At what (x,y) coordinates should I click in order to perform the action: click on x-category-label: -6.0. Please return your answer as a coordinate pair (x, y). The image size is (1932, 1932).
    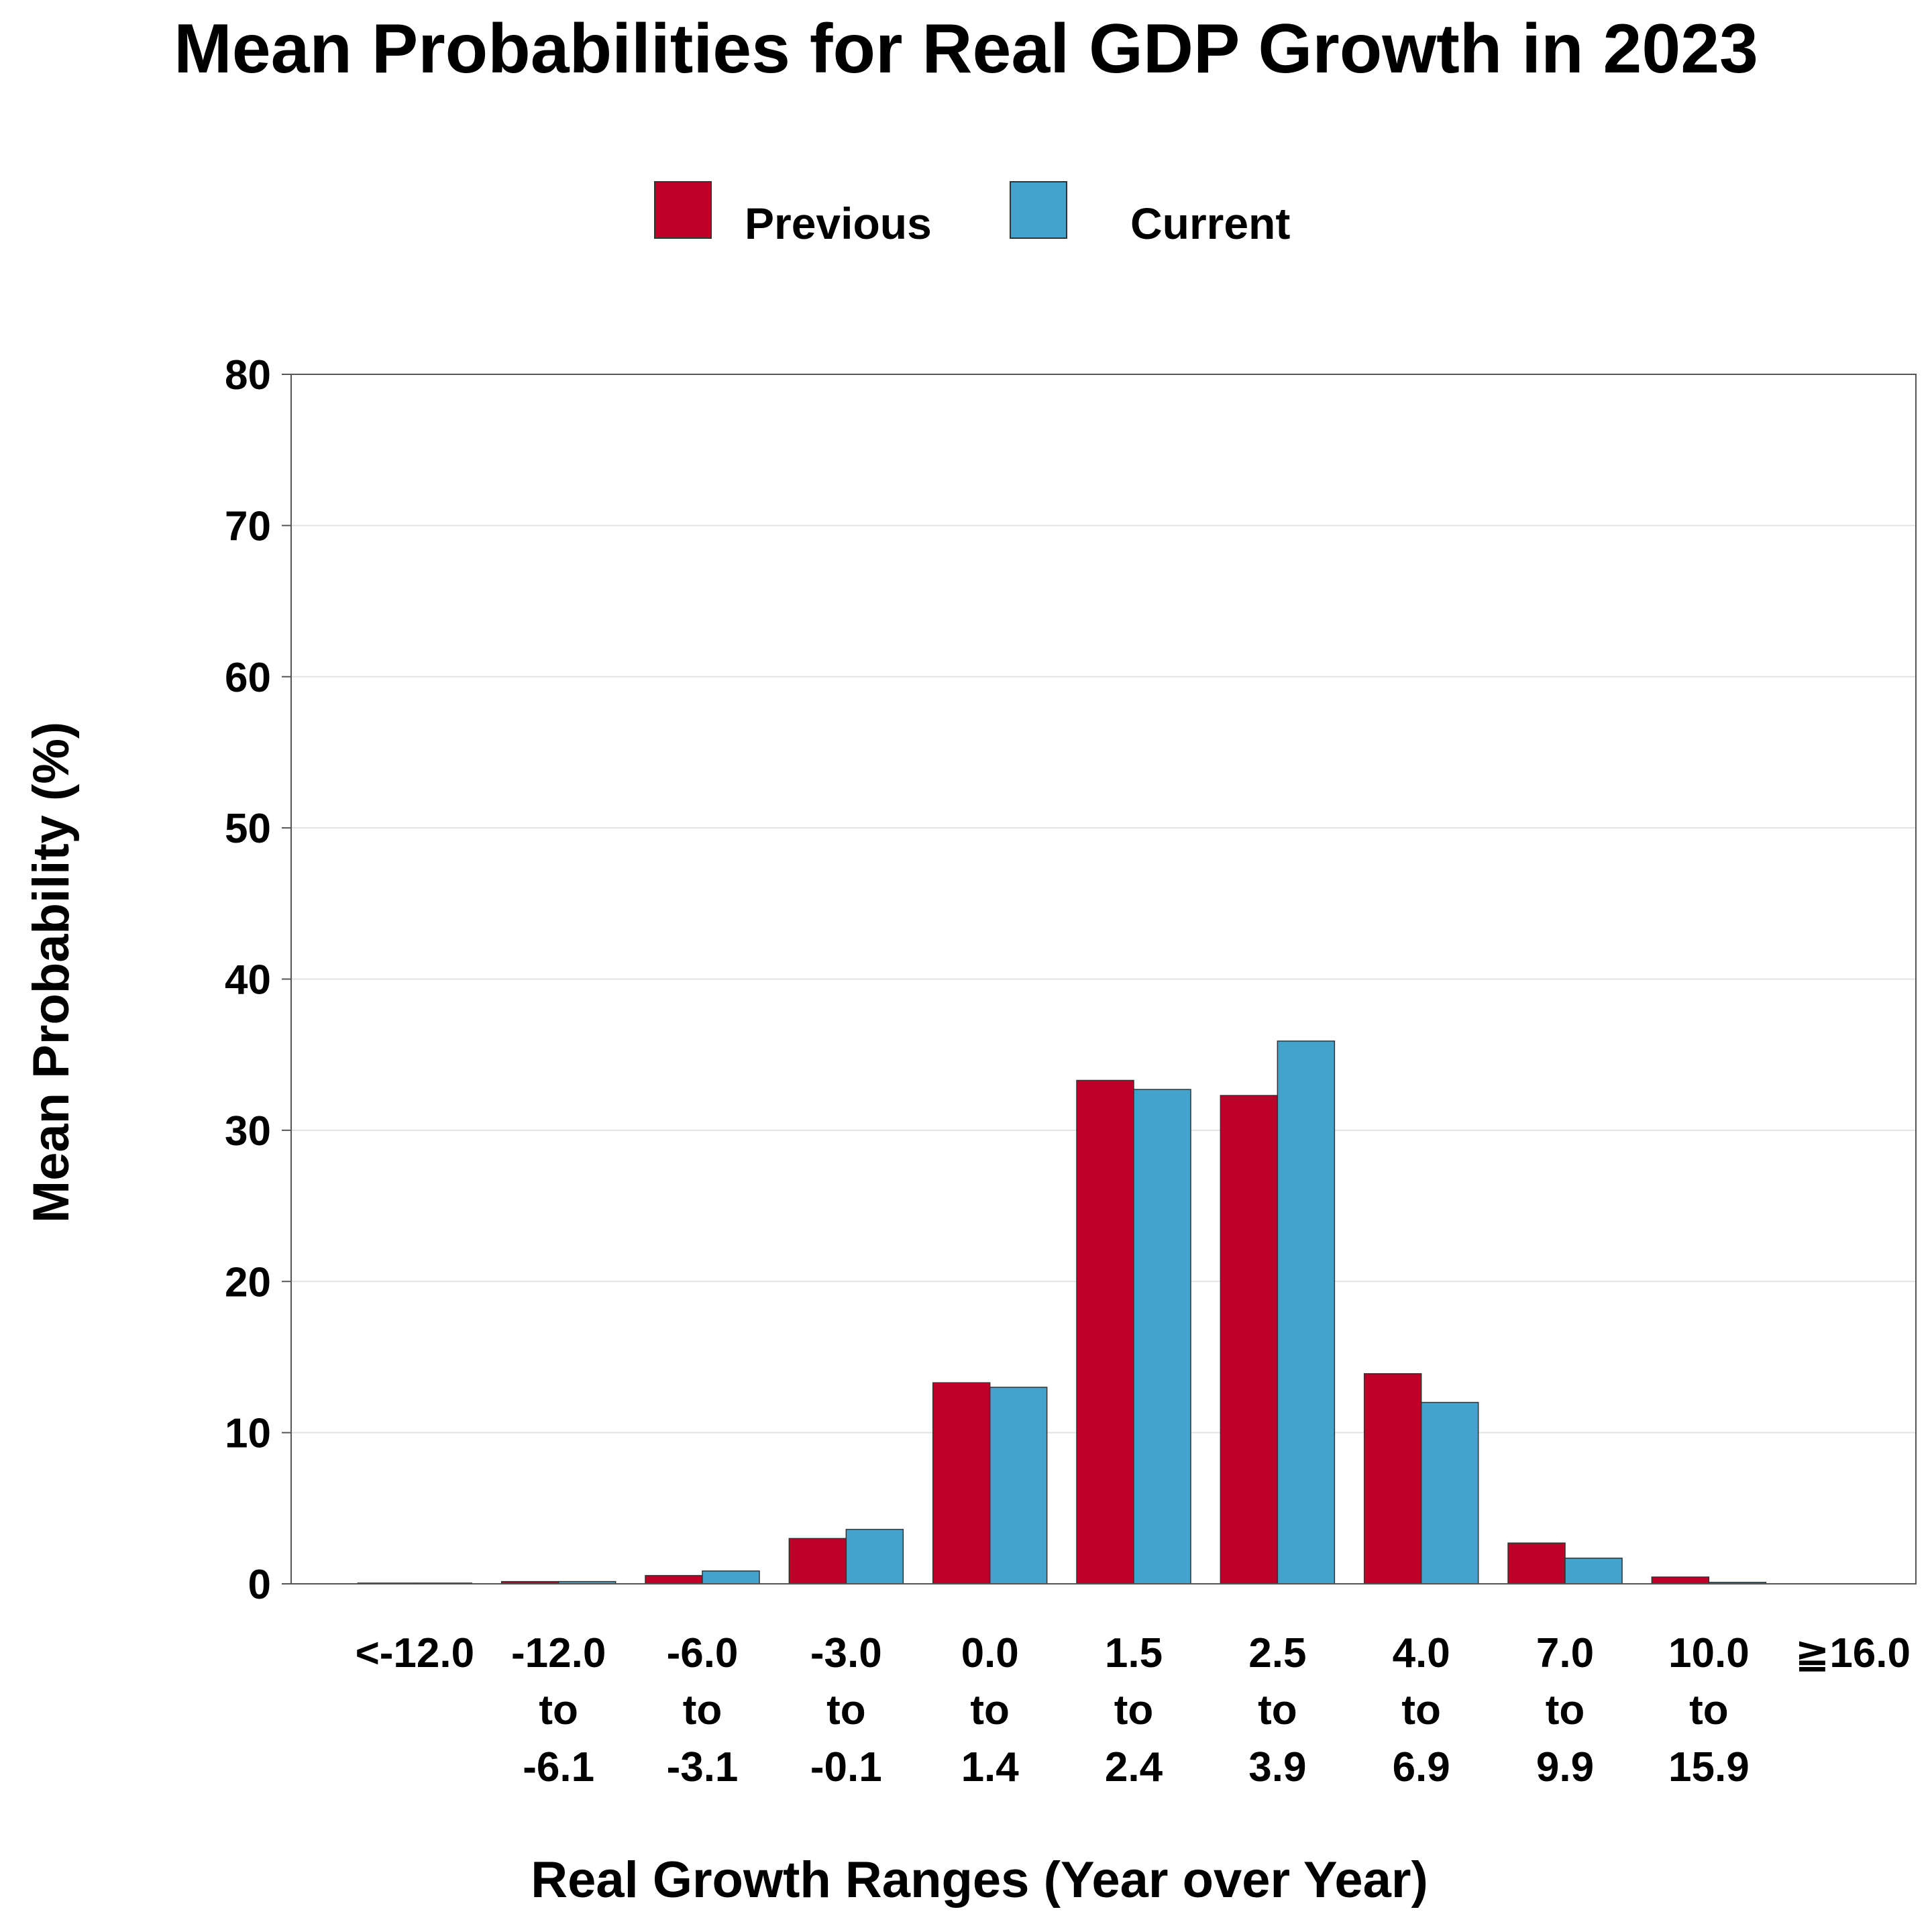
    Looking at the image, I should click on (703, 1653).